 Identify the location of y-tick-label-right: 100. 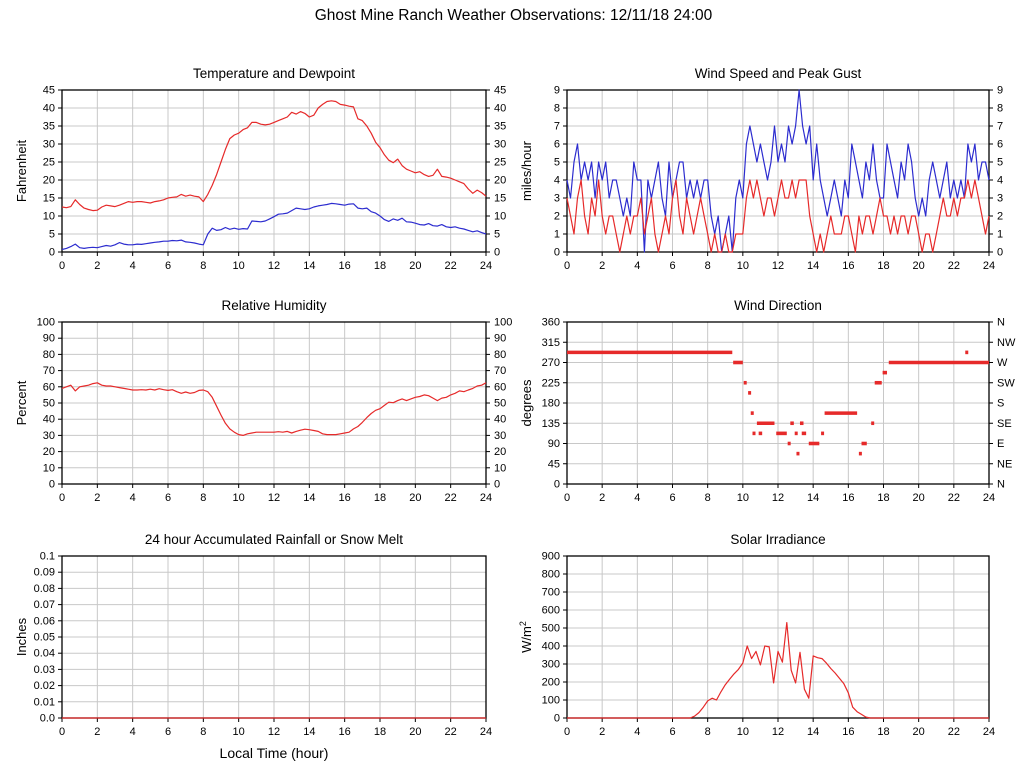
(503, 323).